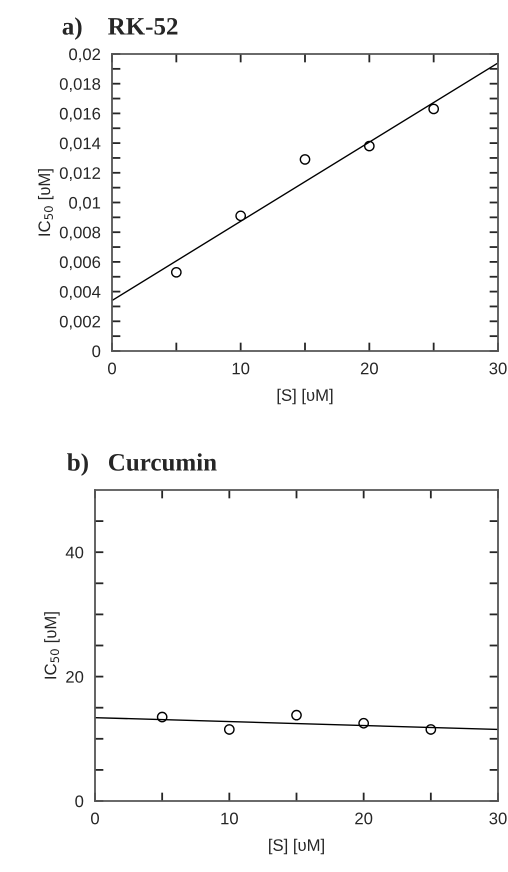 This screenshot has height=872, width=508. Describe the element at coordinates (80, 293) in the screenshot. I see `y-tick-label: 0,004` at that location.